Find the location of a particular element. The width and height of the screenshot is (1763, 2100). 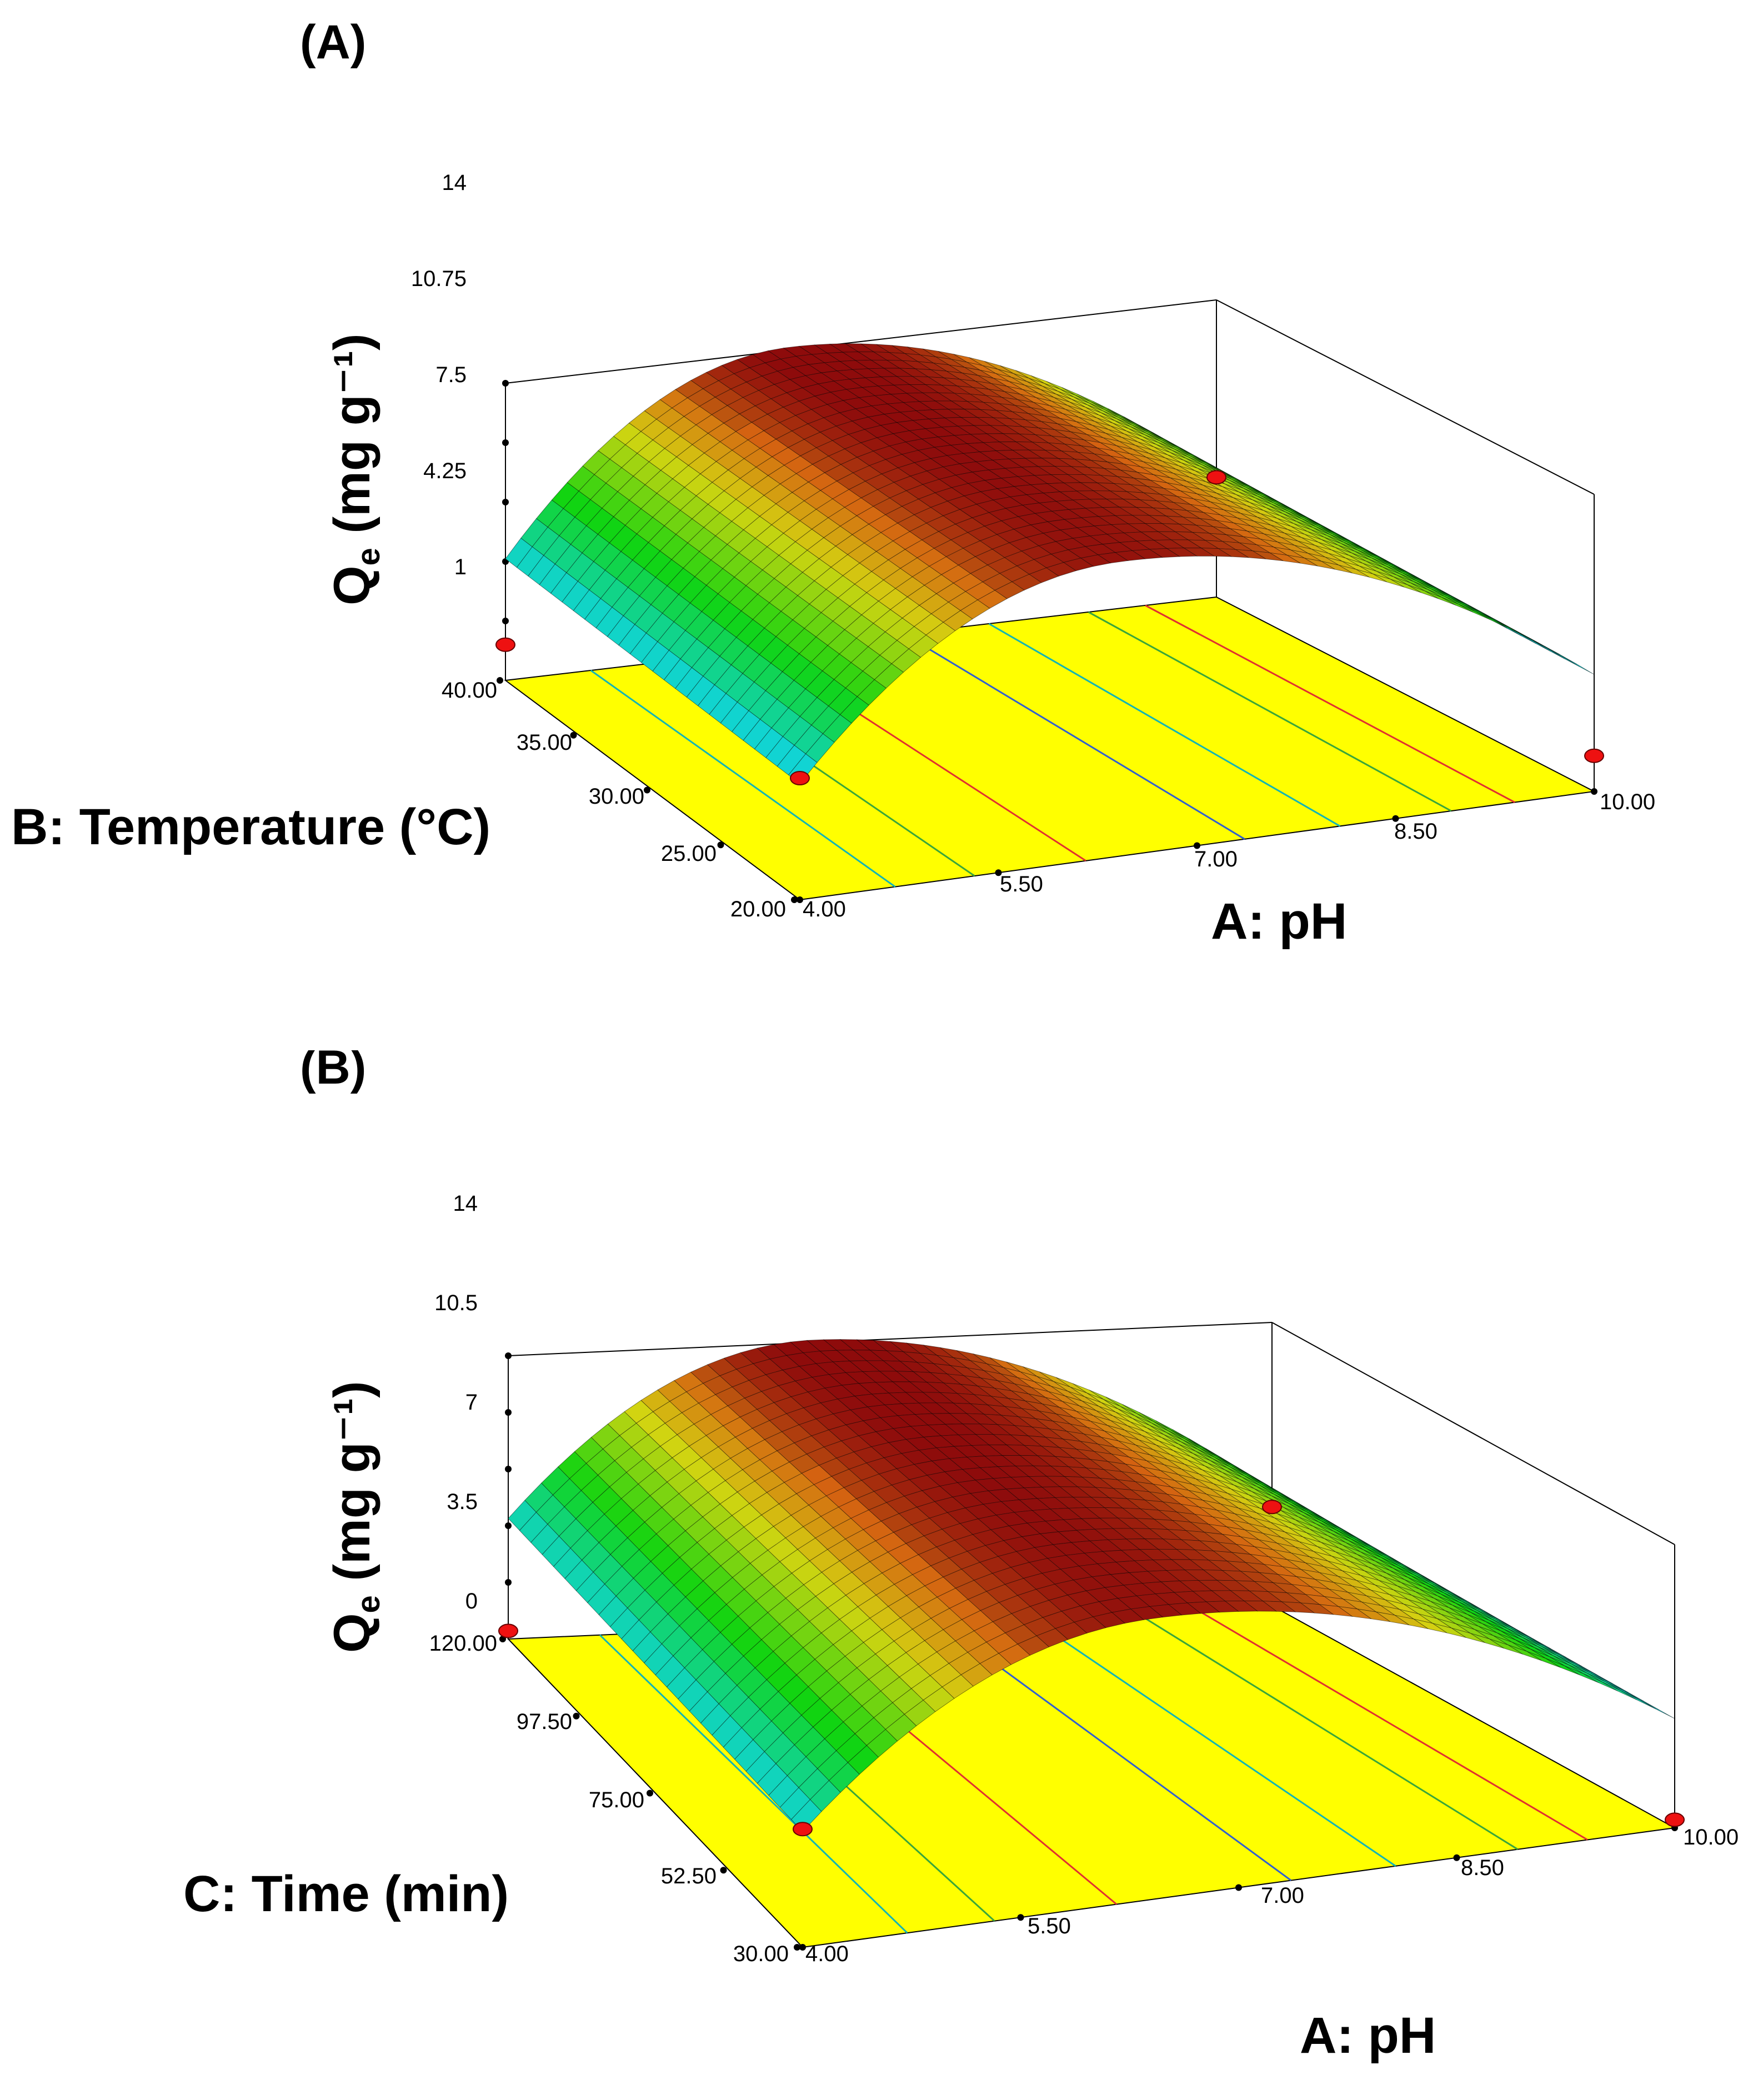

z-tick-label: 0 is located at coordinates (471, 1601).